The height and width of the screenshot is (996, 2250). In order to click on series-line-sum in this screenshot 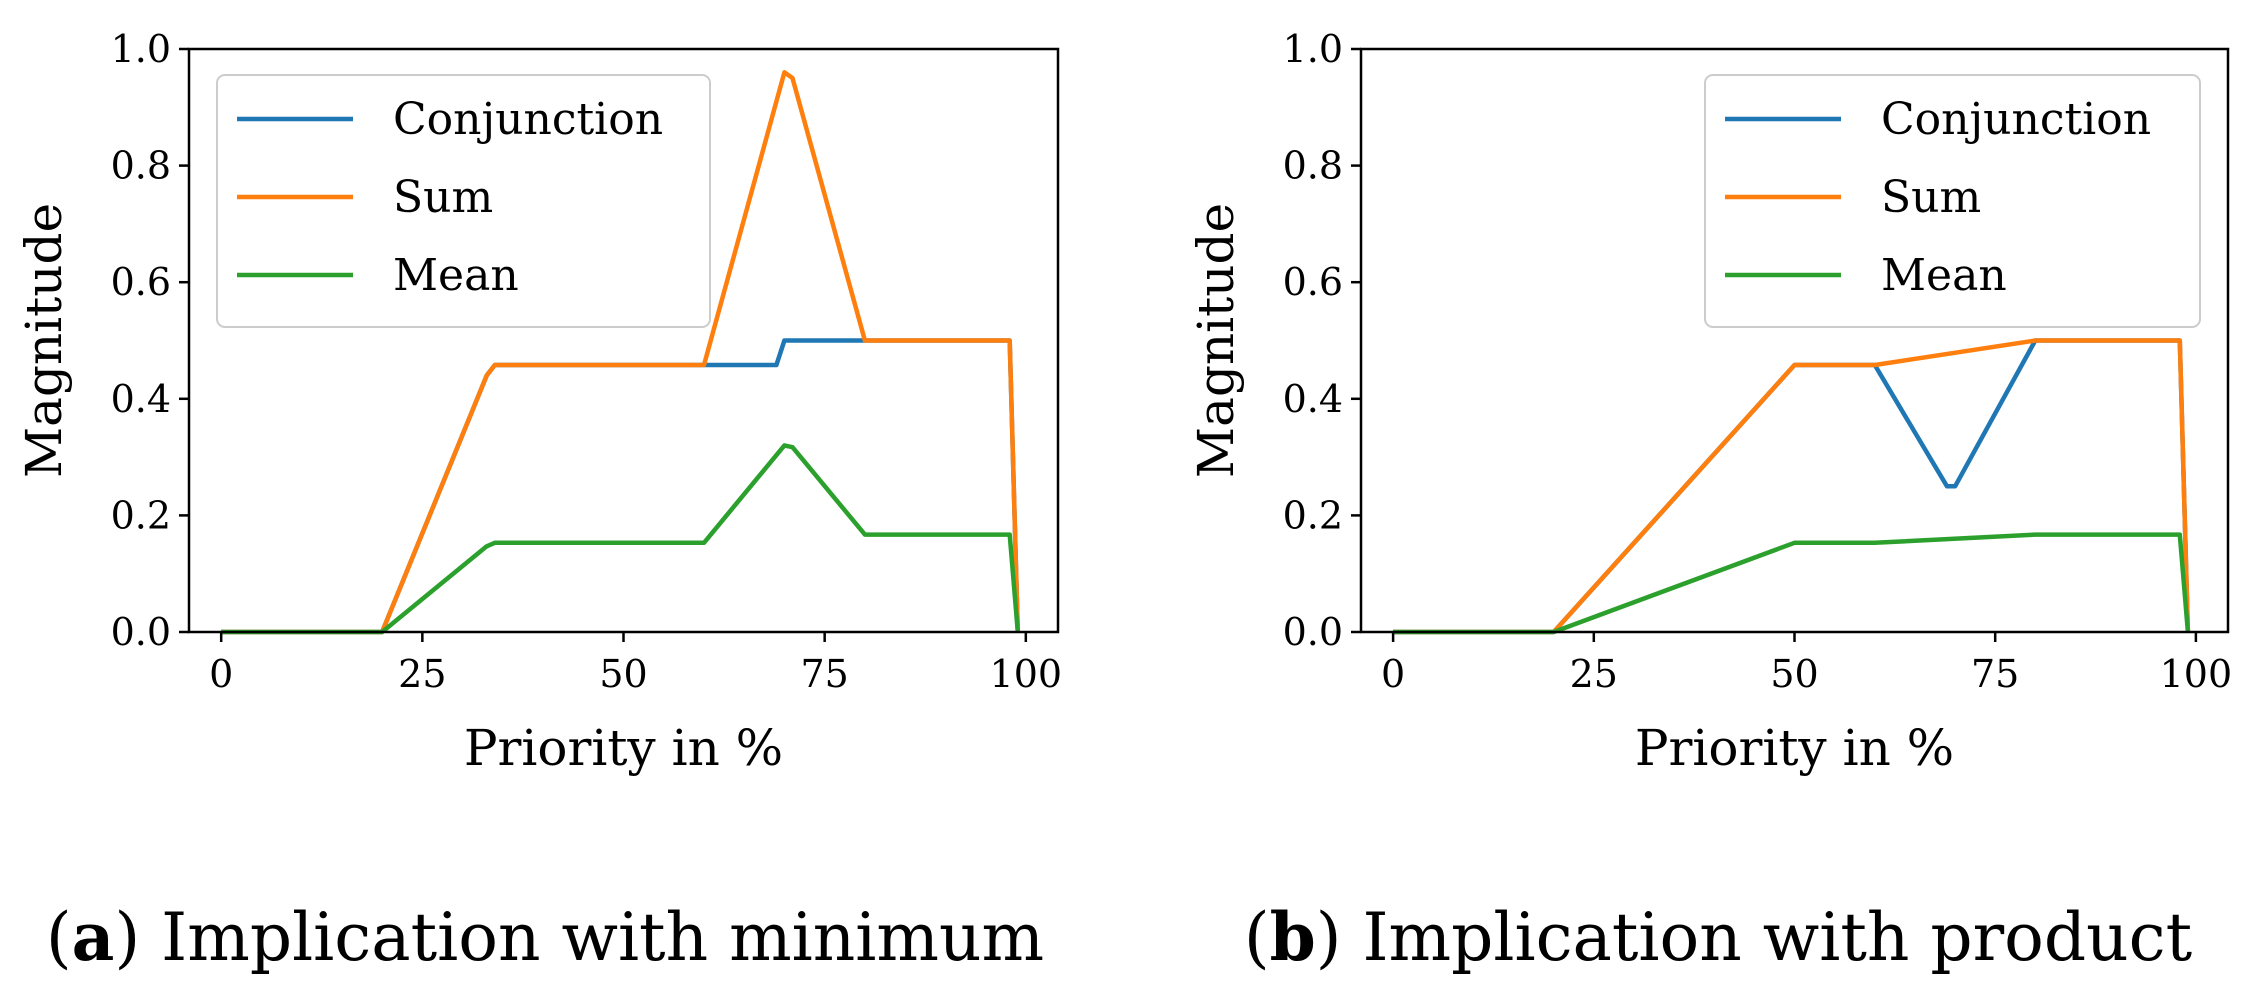, I will do `click(1792, 486)`.